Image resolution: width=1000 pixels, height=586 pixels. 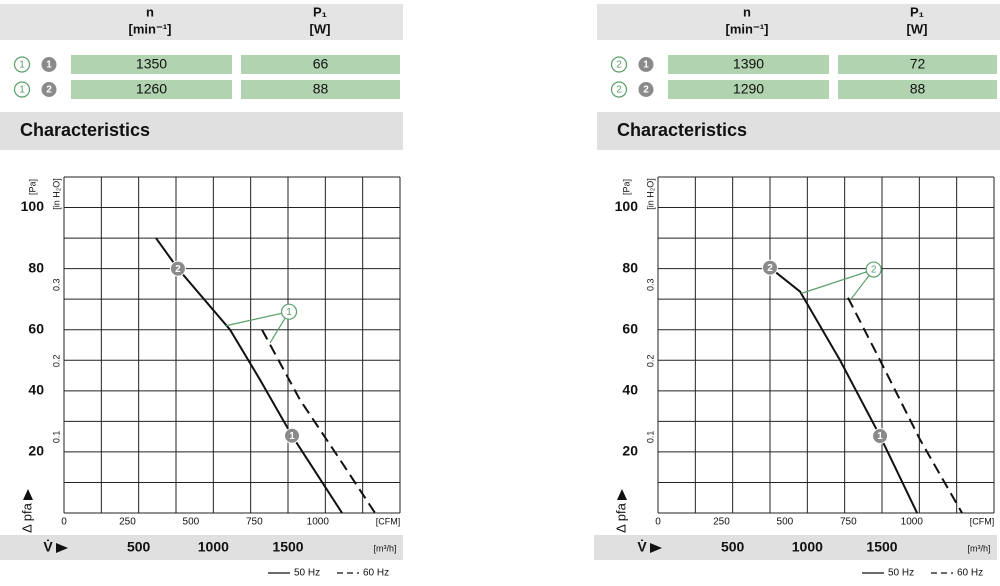 I want to click on cell-value: 1350, so click(x=151, y=64).